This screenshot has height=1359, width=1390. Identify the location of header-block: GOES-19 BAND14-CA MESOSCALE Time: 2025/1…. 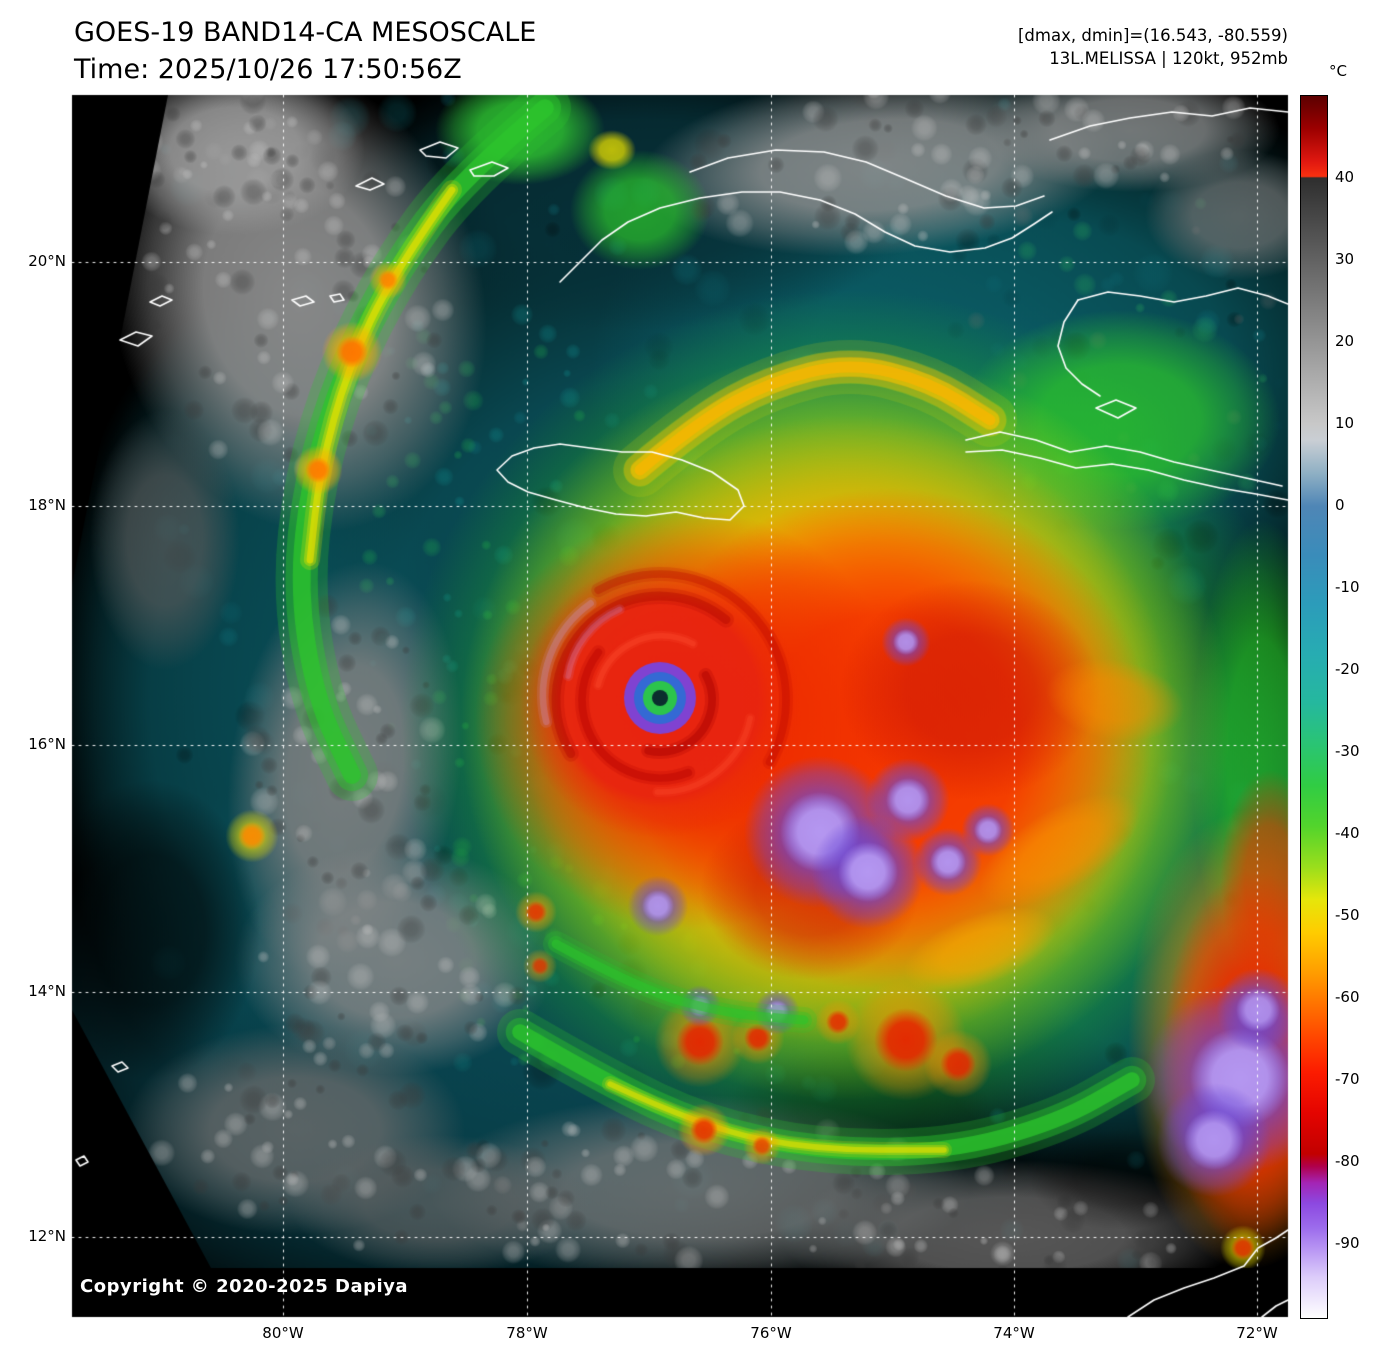
(305, 51).